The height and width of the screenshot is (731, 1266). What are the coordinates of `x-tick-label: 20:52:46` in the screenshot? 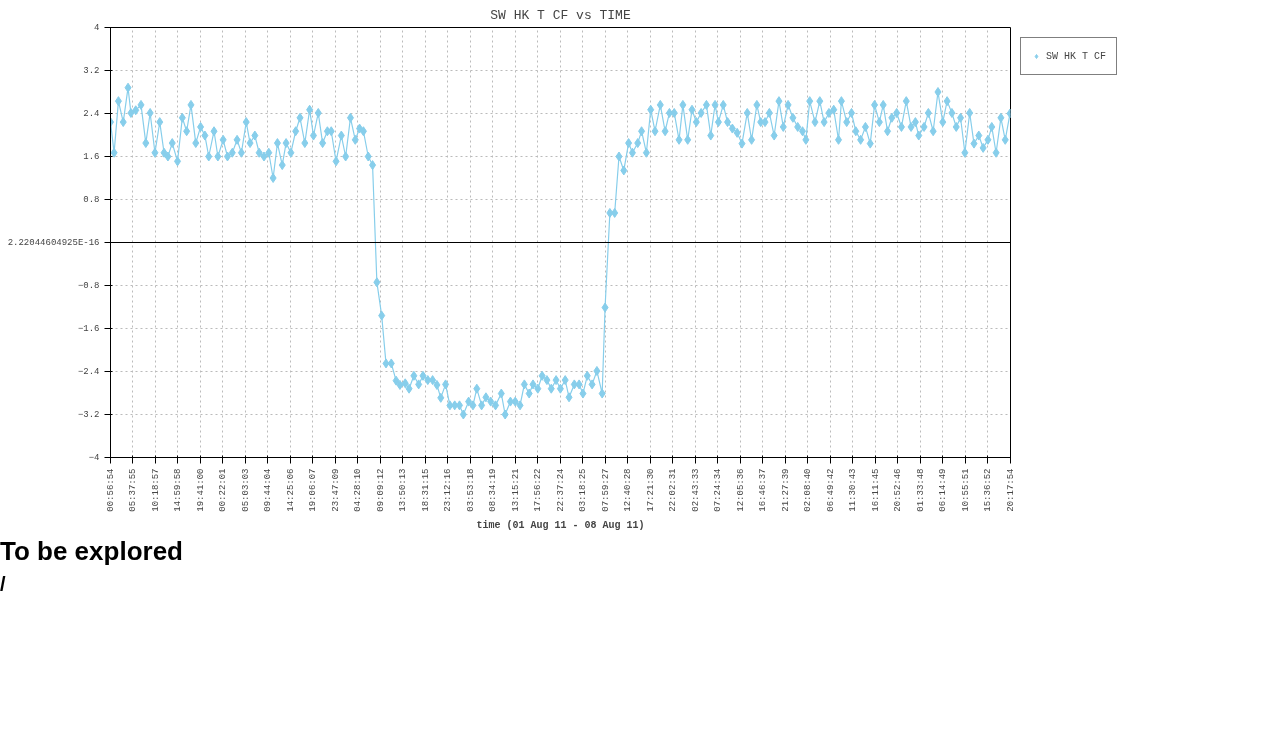 It's located at (898, 490).